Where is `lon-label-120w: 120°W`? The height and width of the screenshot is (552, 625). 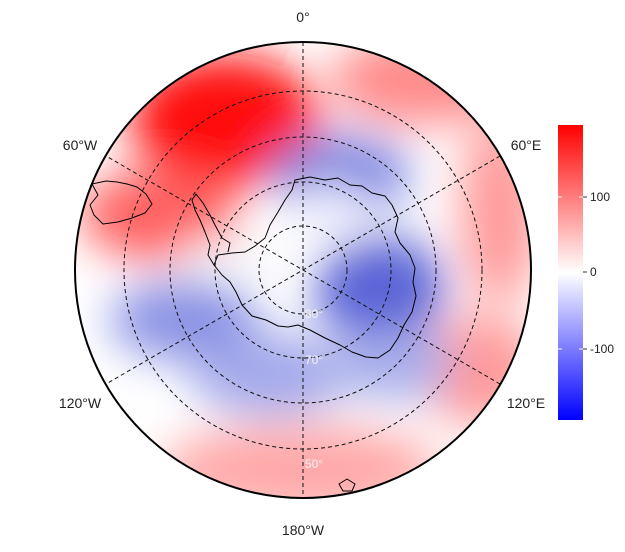
lon-label-120w: 120°W is located at coordinates (80, 403).